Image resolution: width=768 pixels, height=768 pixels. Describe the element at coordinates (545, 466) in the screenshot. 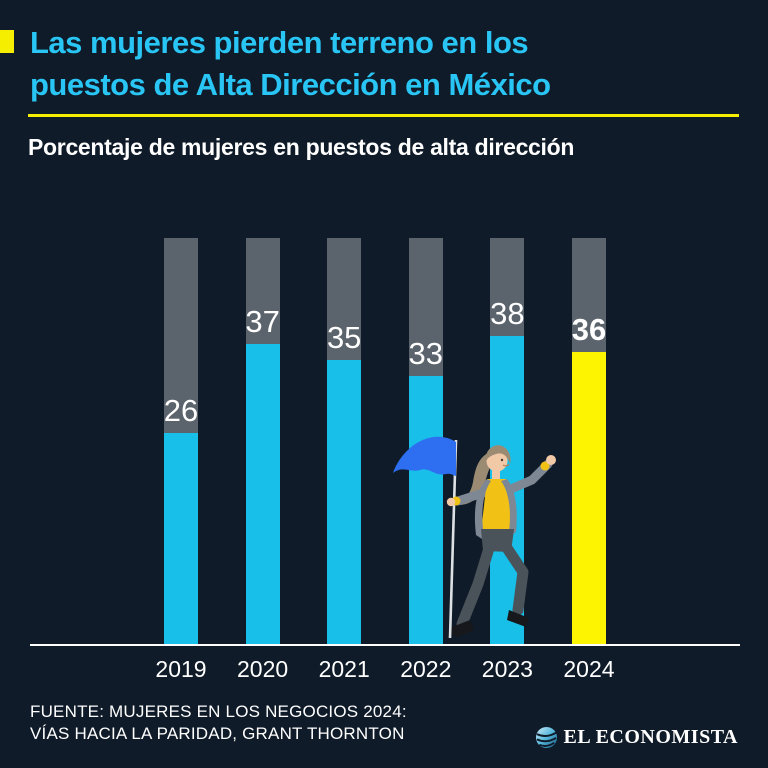

I see `right-cuff` at that location.